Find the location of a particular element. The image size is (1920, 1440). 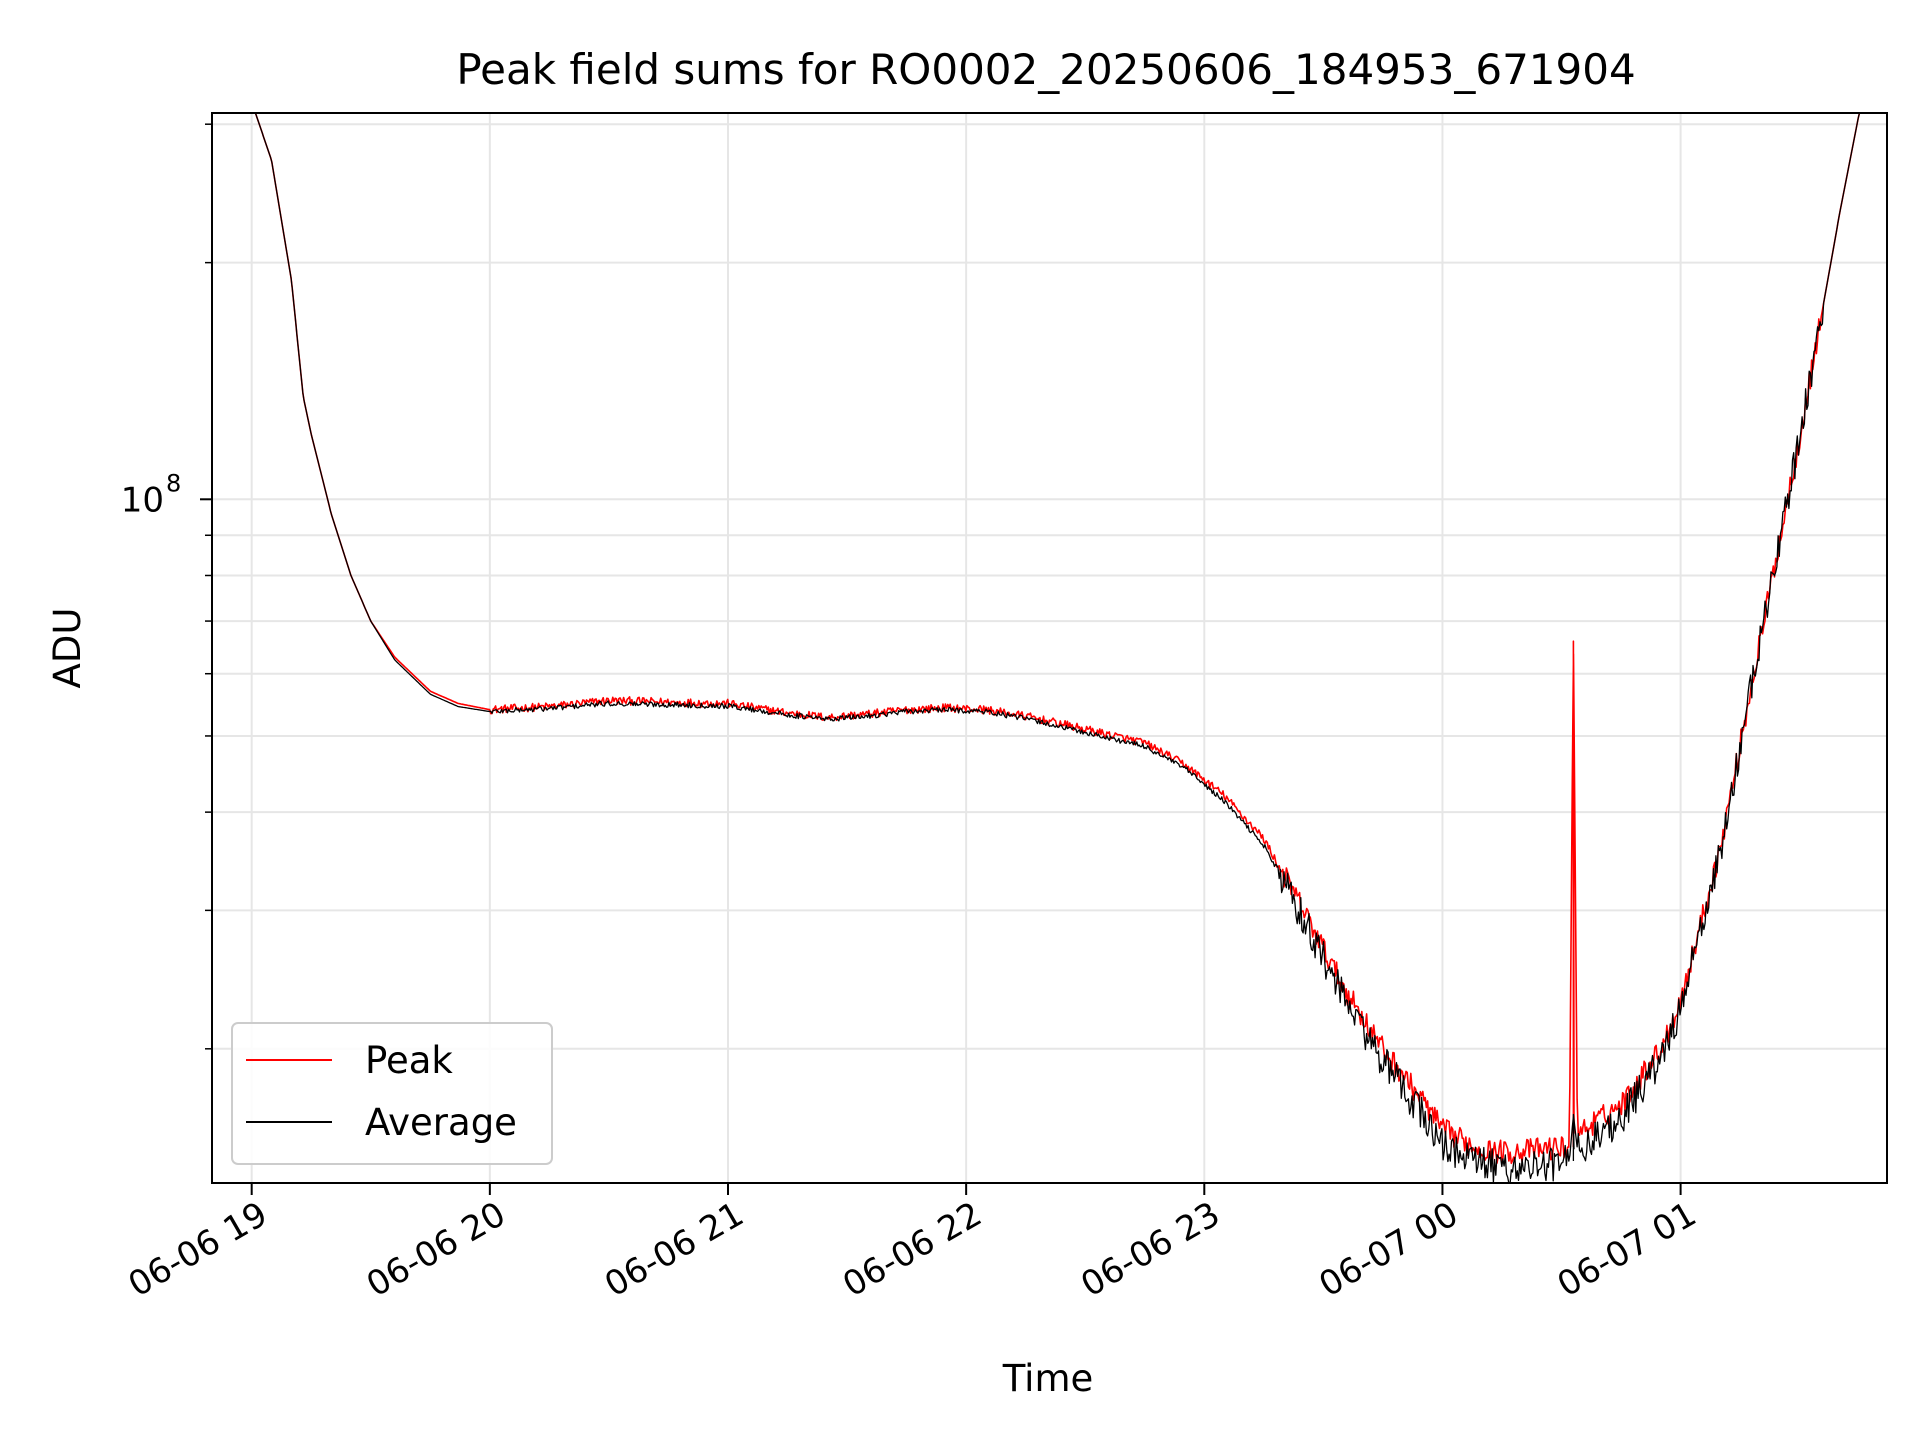

legend: Peak Average is located at coordinates (392, 1093).